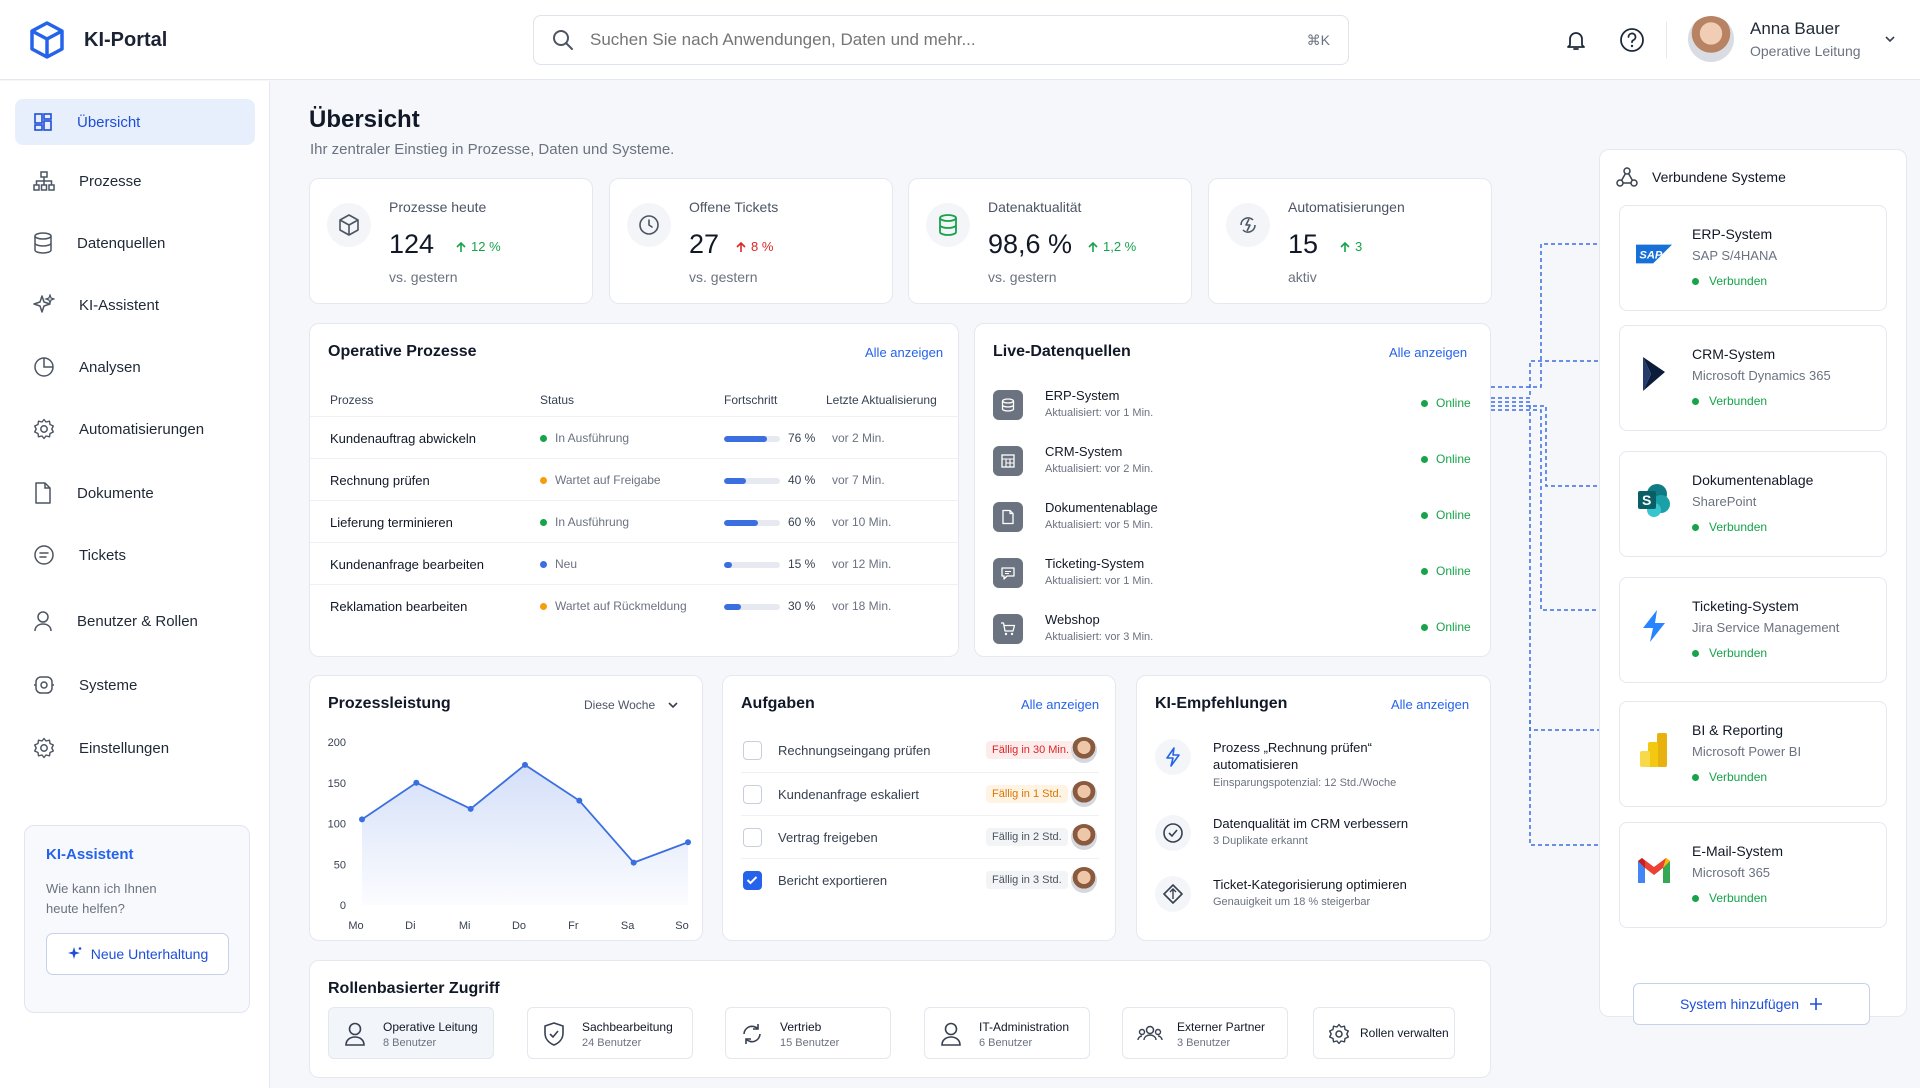 The width and height of the screenshot is (1920, 1088). I want to click on process-status: Wartet auf Rückmeldung, so click(613, 606).